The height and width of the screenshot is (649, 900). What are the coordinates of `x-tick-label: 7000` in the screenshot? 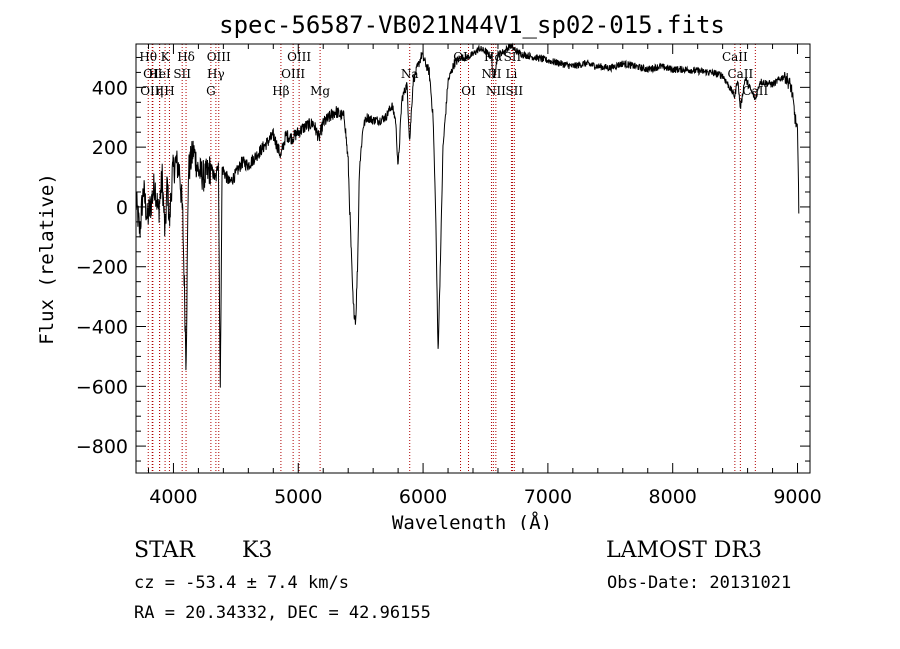 It's located at (548, 497).